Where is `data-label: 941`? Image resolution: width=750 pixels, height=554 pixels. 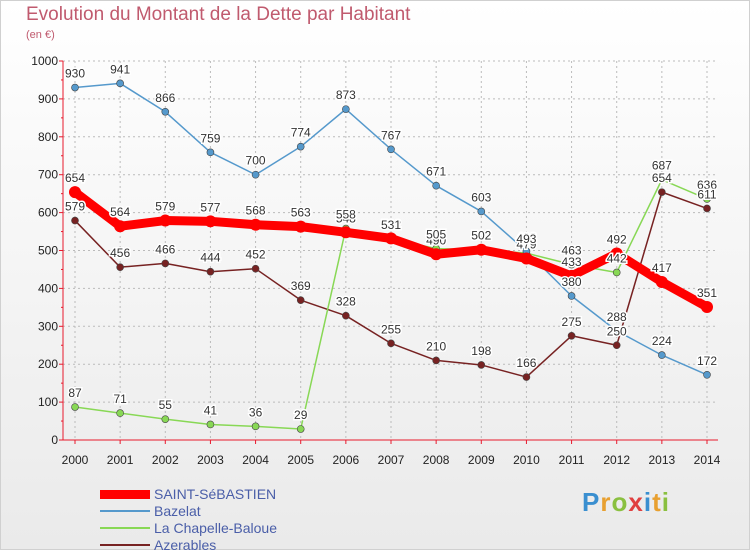 data-label: 941 is located at coordinates (120, 69).